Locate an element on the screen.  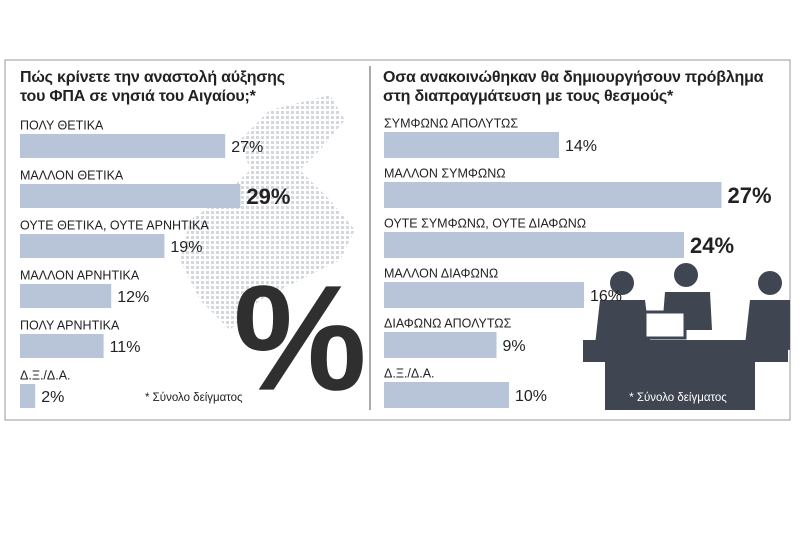
decoration: % is located at coordinates (299, 338).